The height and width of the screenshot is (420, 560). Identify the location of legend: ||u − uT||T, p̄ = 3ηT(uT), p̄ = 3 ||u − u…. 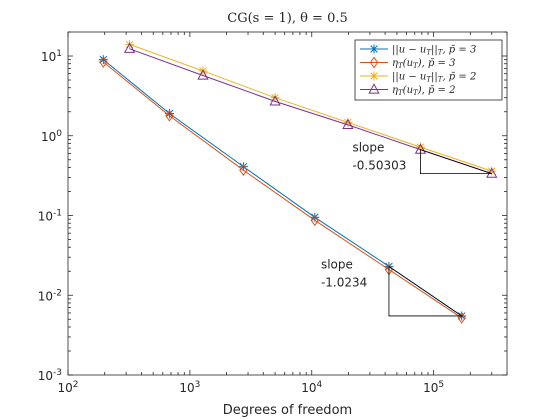
(428, 70).